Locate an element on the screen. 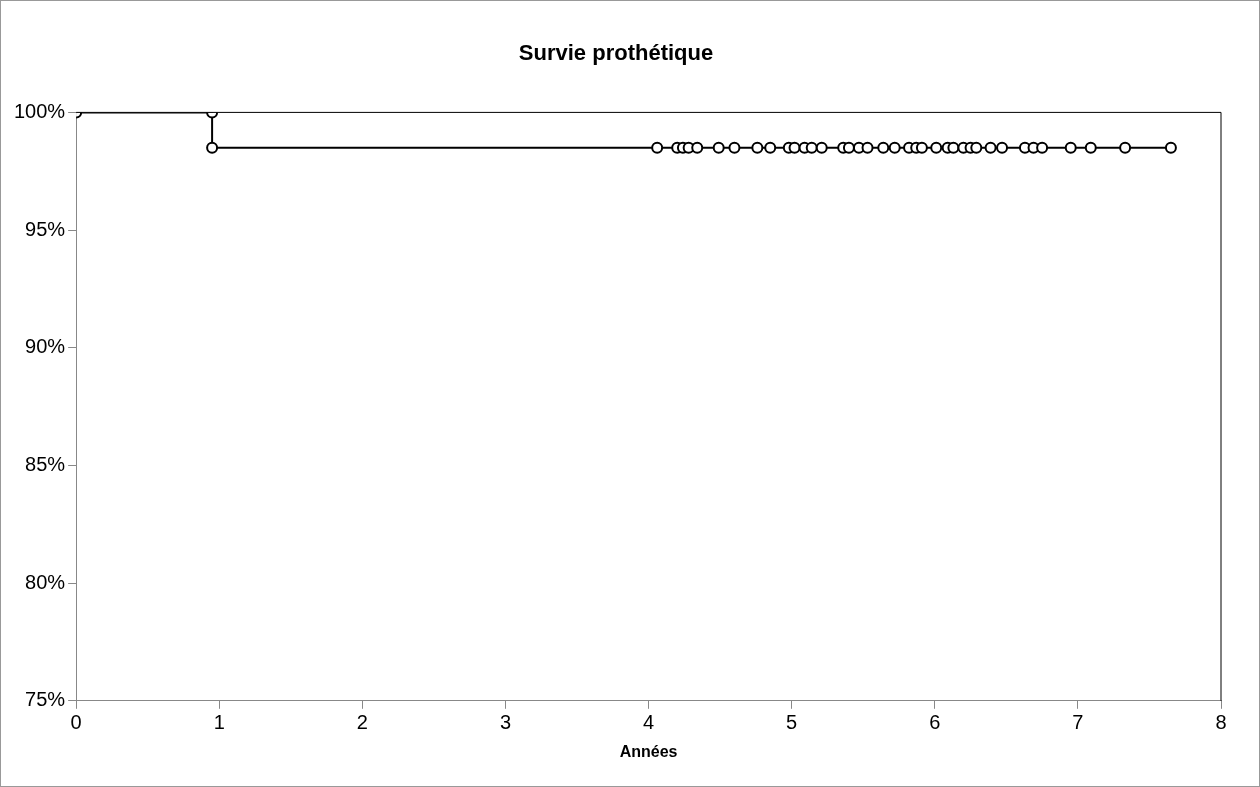  x-tick-label: 0 is located at coordinates (76, 722).